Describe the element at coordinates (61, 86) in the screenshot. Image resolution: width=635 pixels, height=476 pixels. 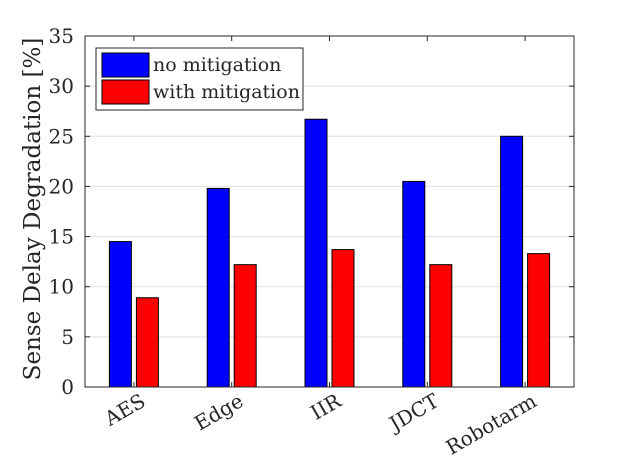
I see `y-tick-label: 30` at that location.